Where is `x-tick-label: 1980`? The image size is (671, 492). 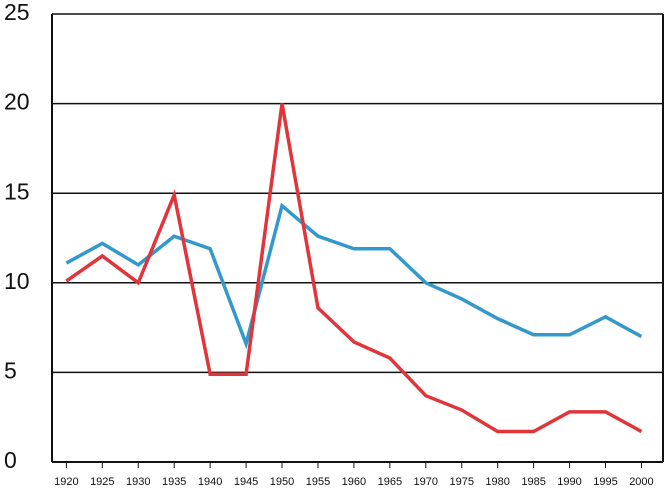
x-tick-label: 1980 is located at coordinates (497, 482).